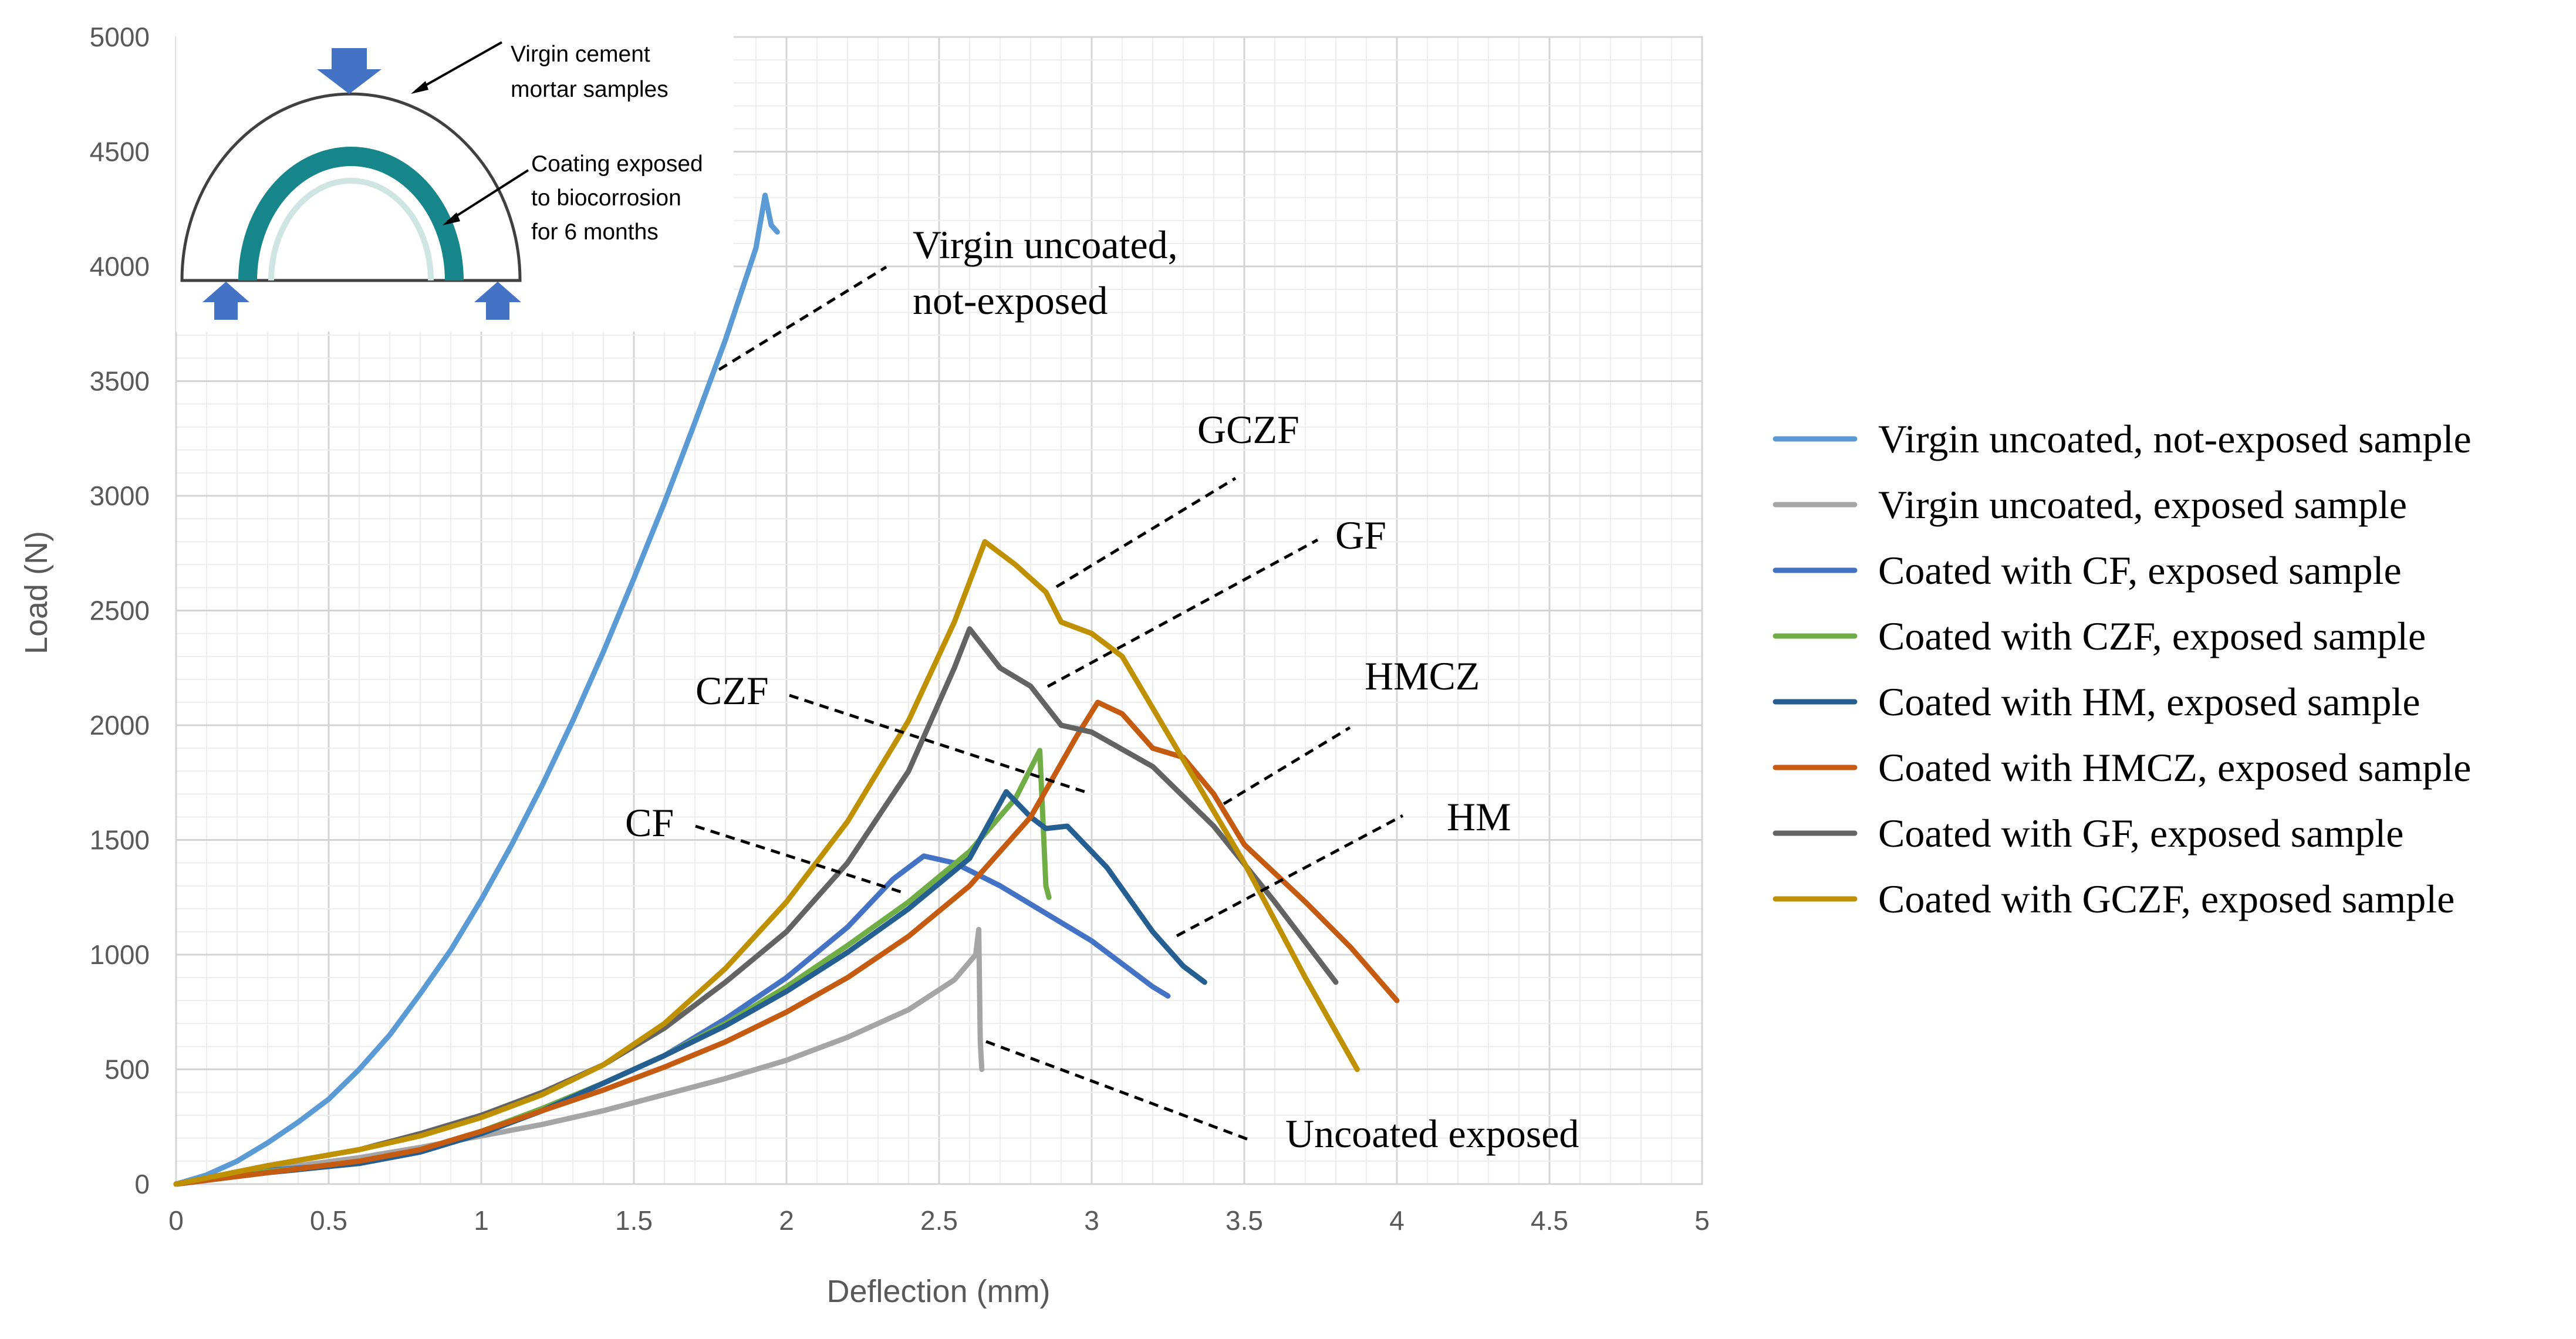 The height and width of the screenshot is (1339, 2576). Describe the element at coordinates (120, 382) in the screenshot. I see `y-tick-label: 3500` at that location.